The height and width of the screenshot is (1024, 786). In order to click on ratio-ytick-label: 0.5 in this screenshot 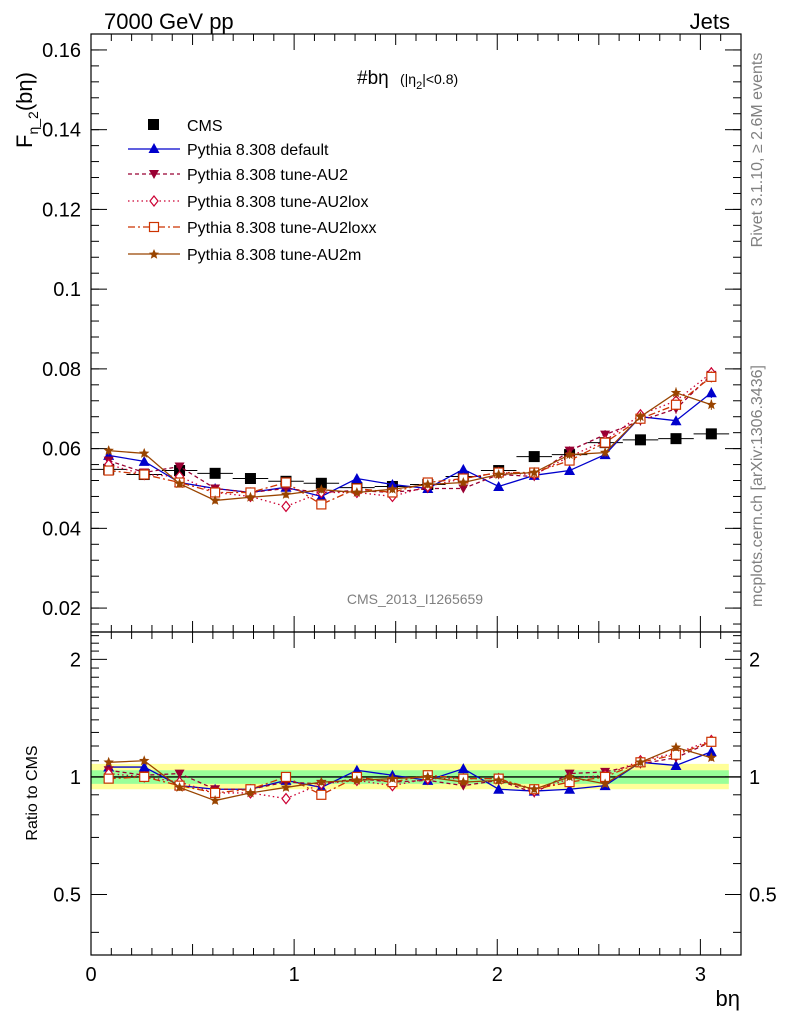, I will do `click(67, 896)`.